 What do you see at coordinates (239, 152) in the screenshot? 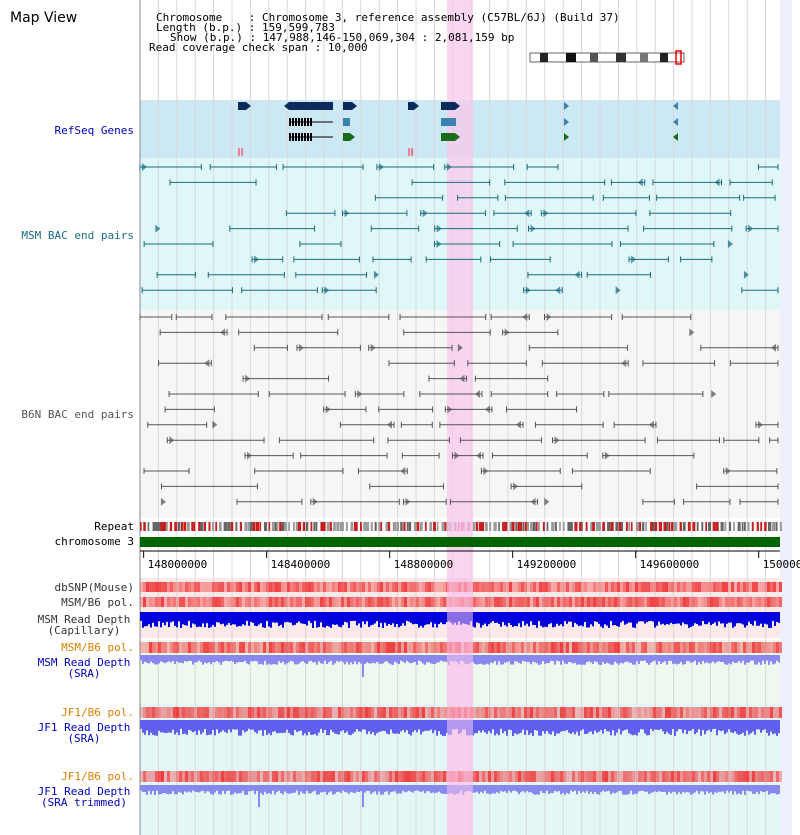
I see `gene-pink` at bounding box center [239, 152].